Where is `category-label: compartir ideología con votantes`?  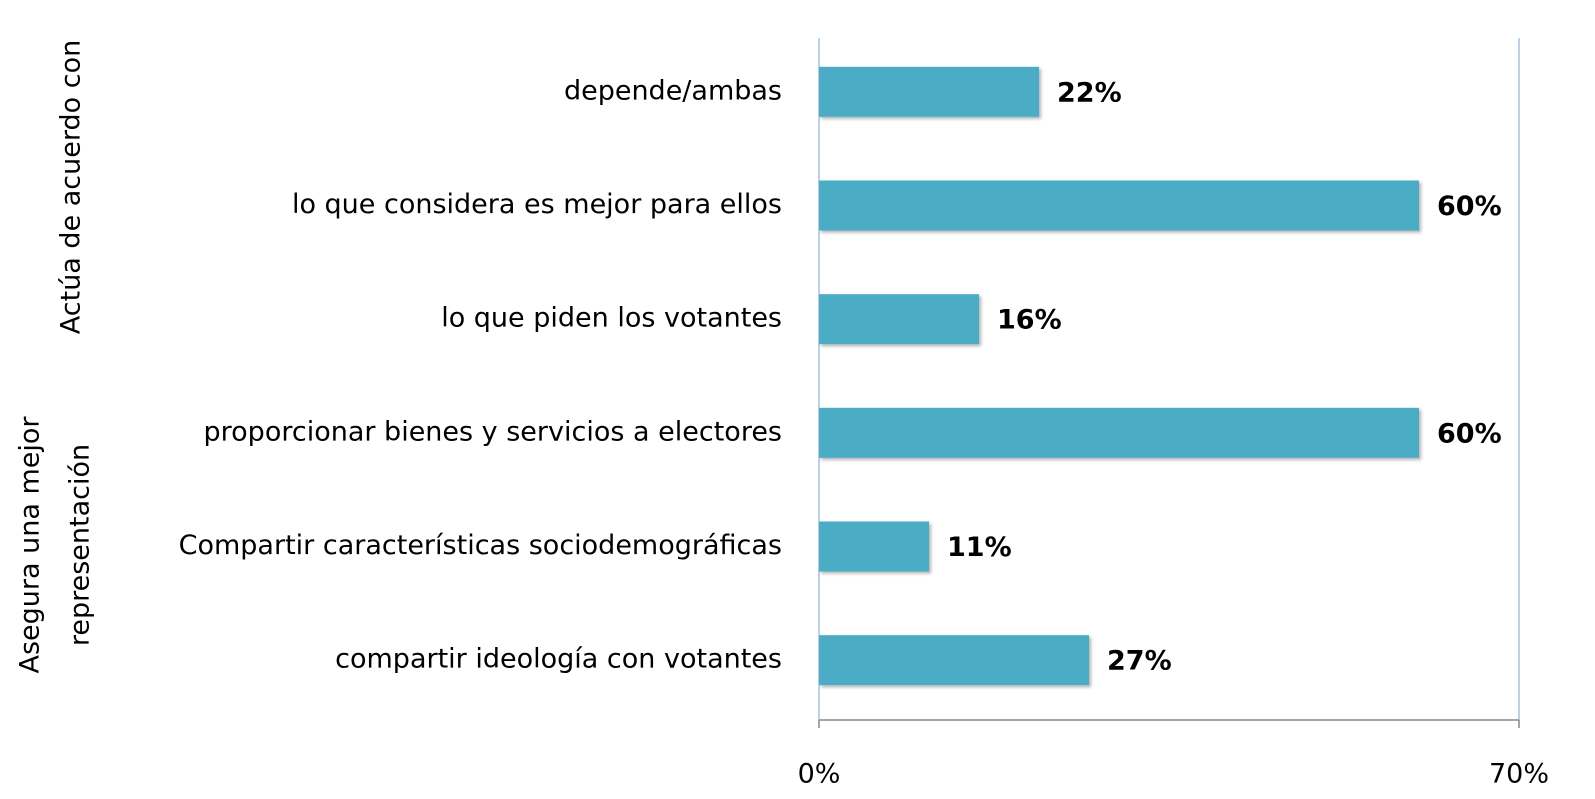
category-label: compartir ideología con votantes is located at coordinates (558, 659).